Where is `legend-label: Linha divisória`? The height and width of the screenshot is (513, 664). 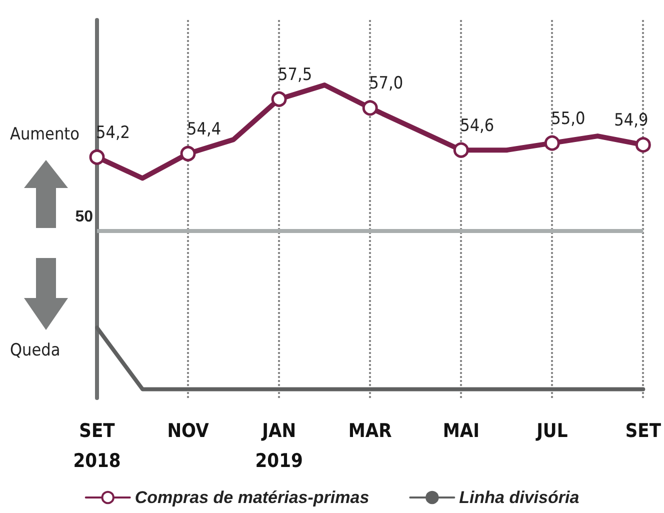 legend-label: Linha divisória is located at coordinates (519, 497).